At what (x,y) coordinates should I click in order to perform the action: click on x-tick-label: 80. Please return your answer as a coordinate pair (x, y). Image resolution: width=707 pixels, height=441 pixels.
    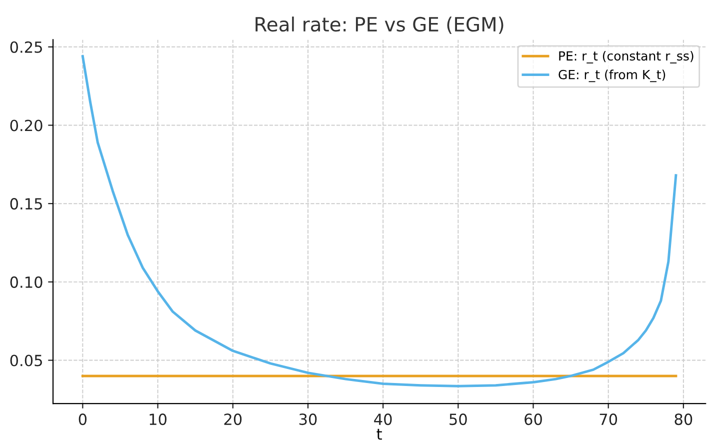
    Looking at the image, I should click on (683, 420).